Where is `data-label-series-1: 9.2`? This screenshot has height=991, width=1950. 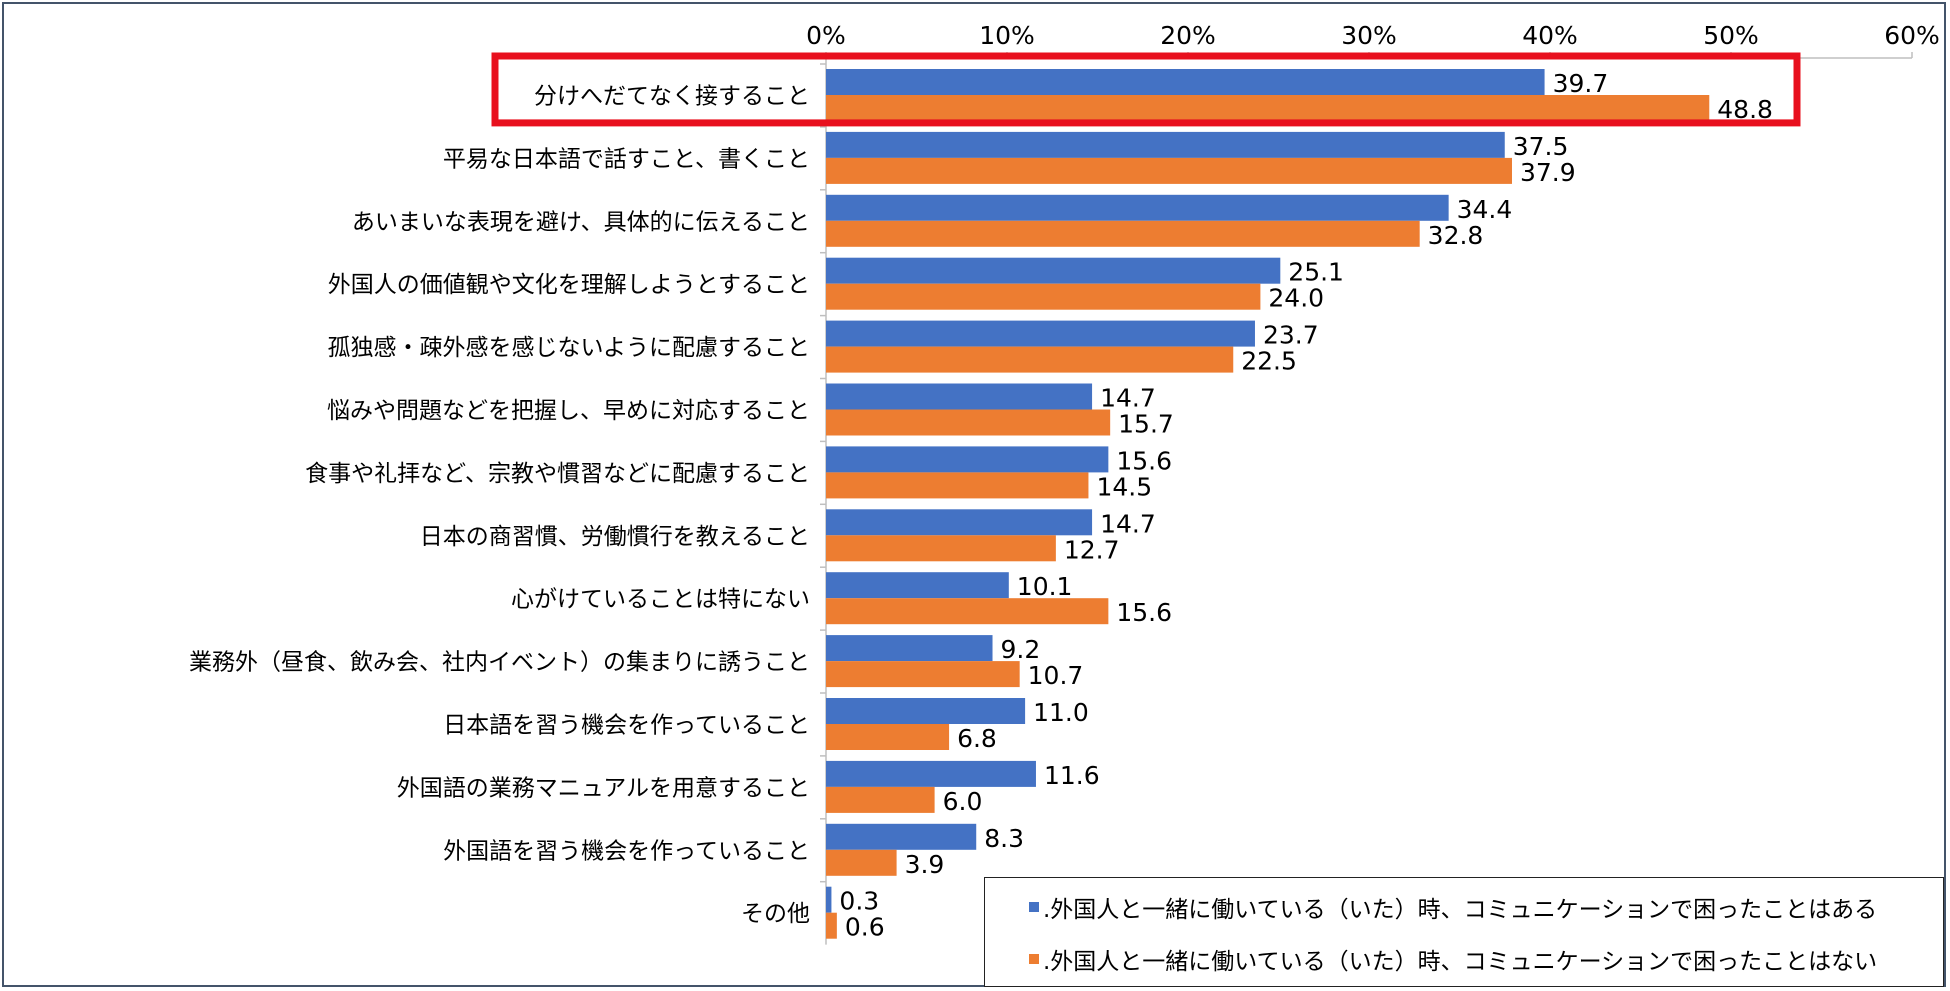
data-label-series-1: 9.2 is located at coordinates (1021, 649).